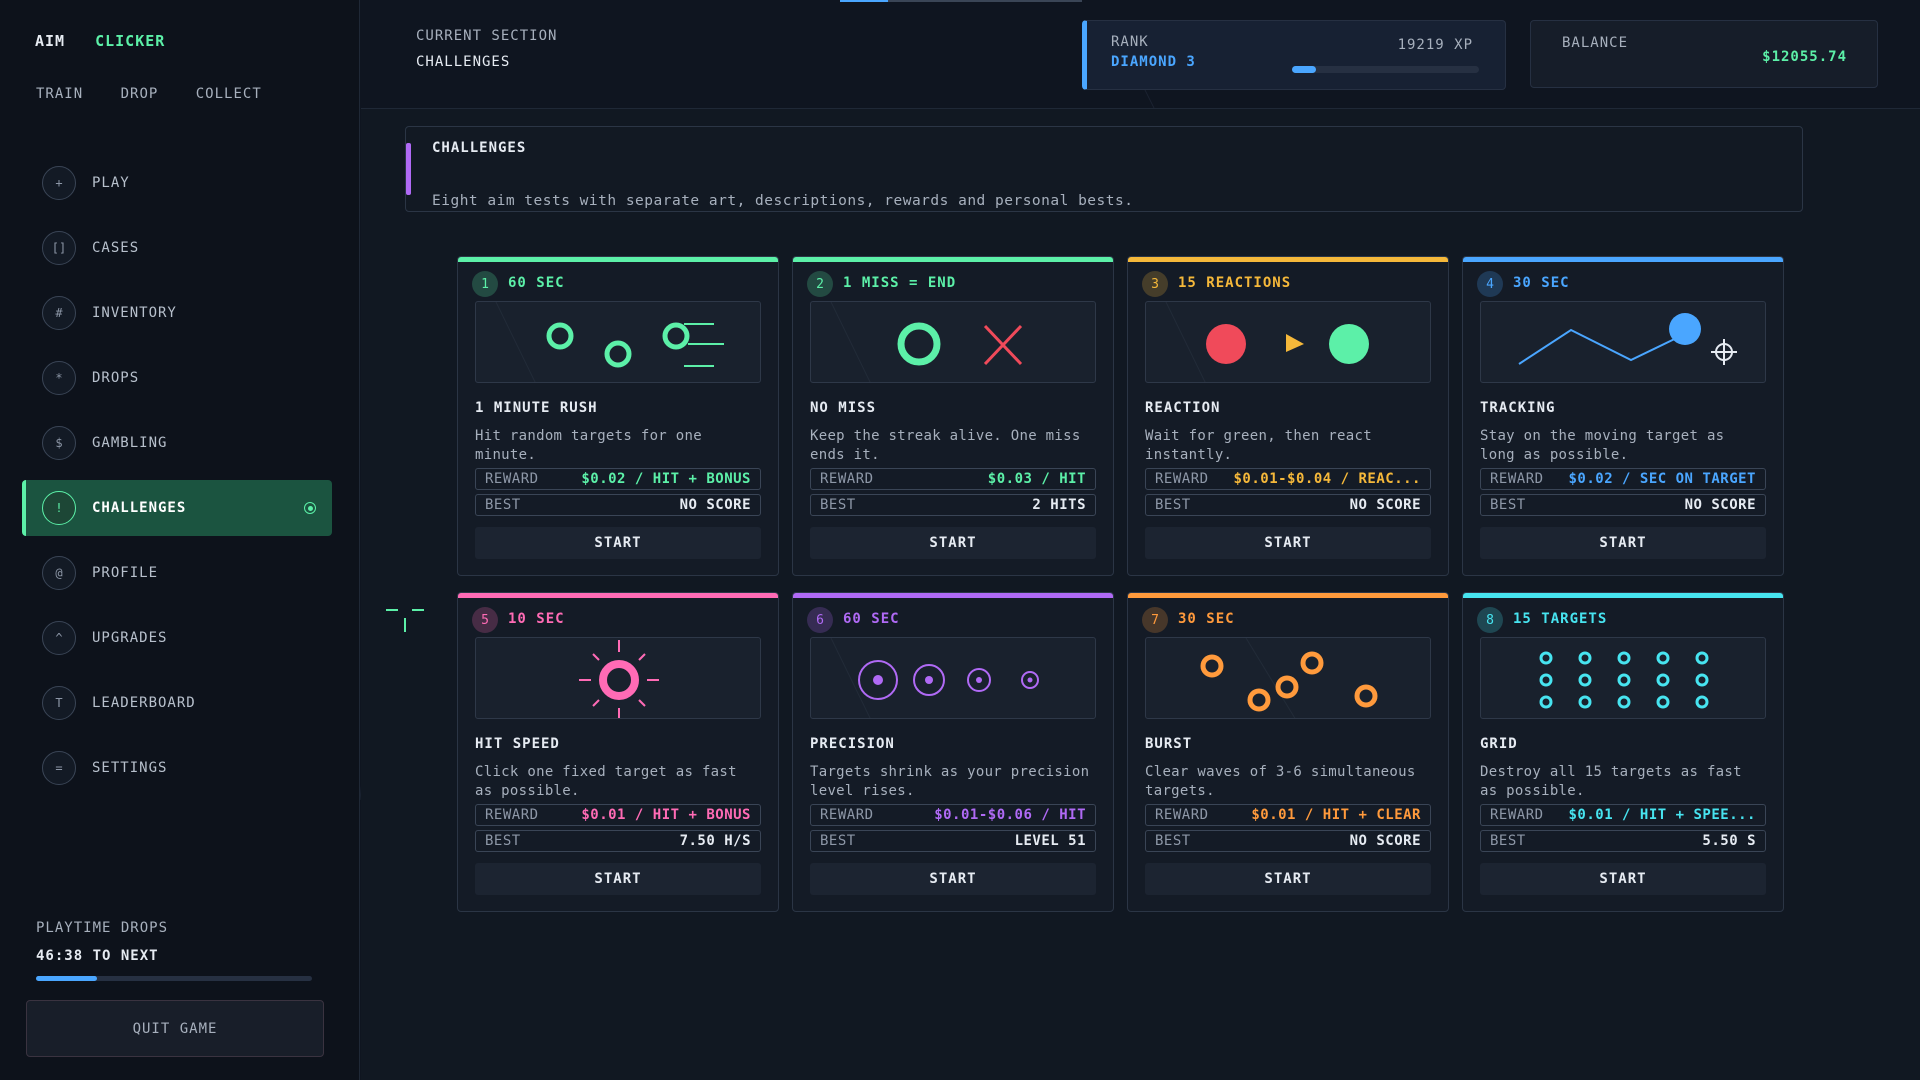 The image size is (1920, 1080). I want to click on reward-value: $0.02 / SEC ON TARGET, so click(1662, 479).